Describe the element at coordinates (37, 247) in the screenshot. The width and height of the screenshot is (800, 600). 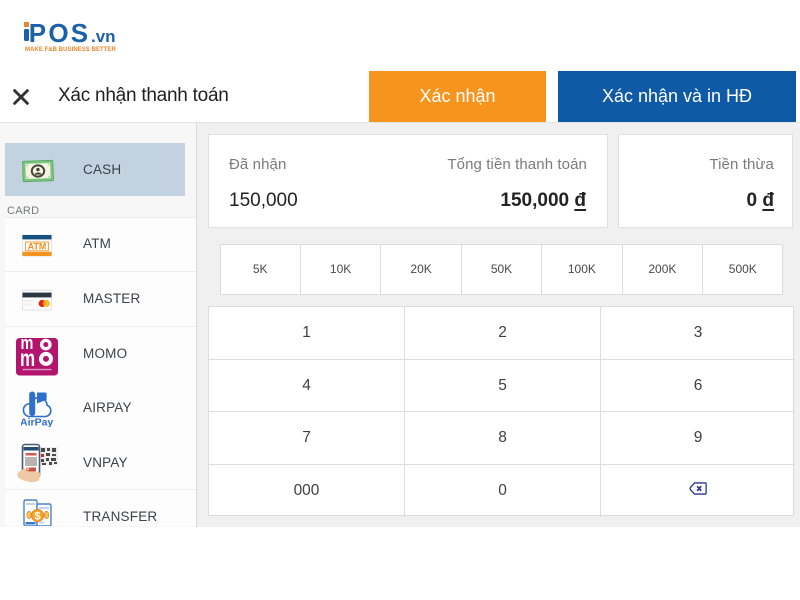
I see `svg-text: ATM` at that location.